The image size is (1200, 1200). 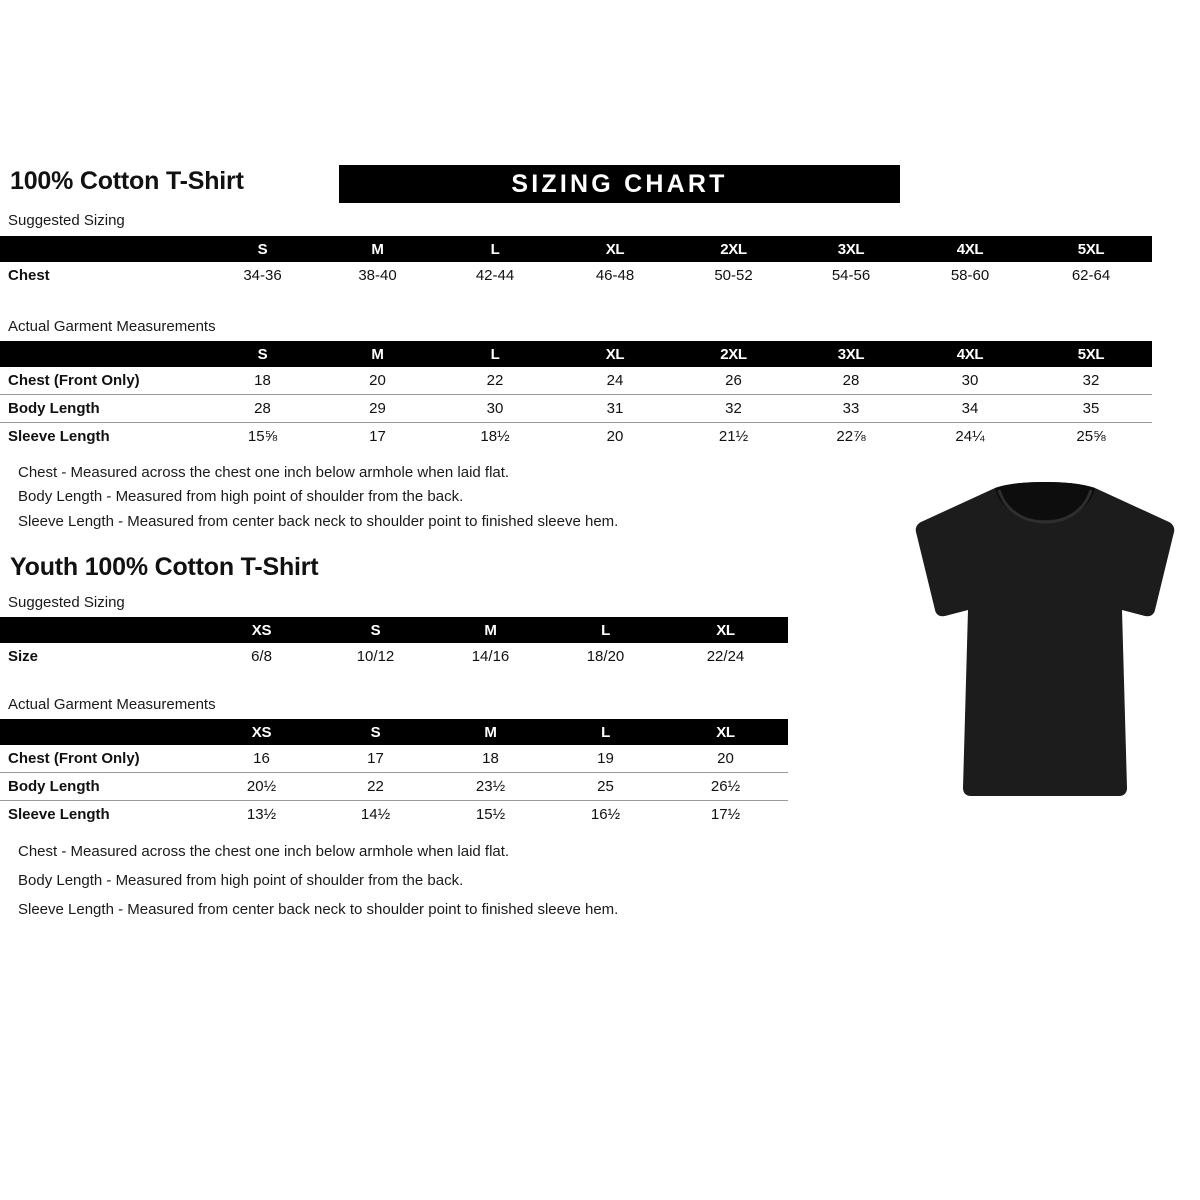 What do you see at coordinates (377, 408) in the screenshot?
I see `table-cell: 29` at bounding box center [377, 408].